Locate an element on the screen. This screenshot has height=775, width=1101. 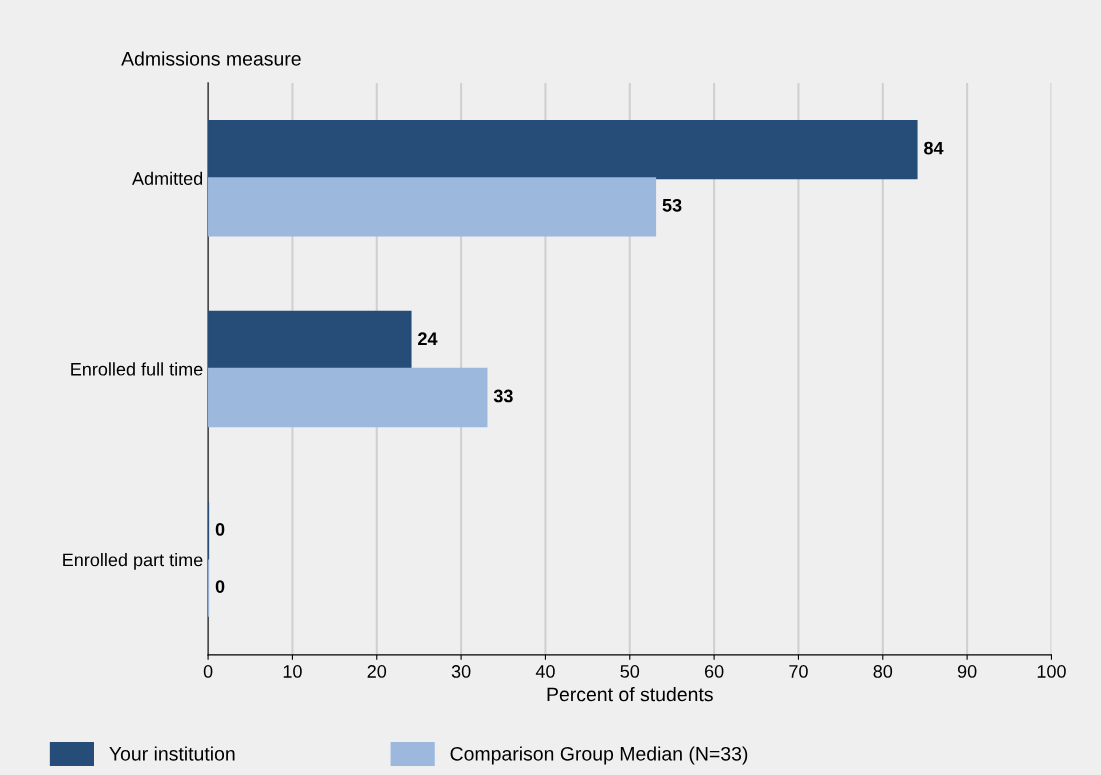
x-tick-label: 70 is located at coordinates (798, 671).